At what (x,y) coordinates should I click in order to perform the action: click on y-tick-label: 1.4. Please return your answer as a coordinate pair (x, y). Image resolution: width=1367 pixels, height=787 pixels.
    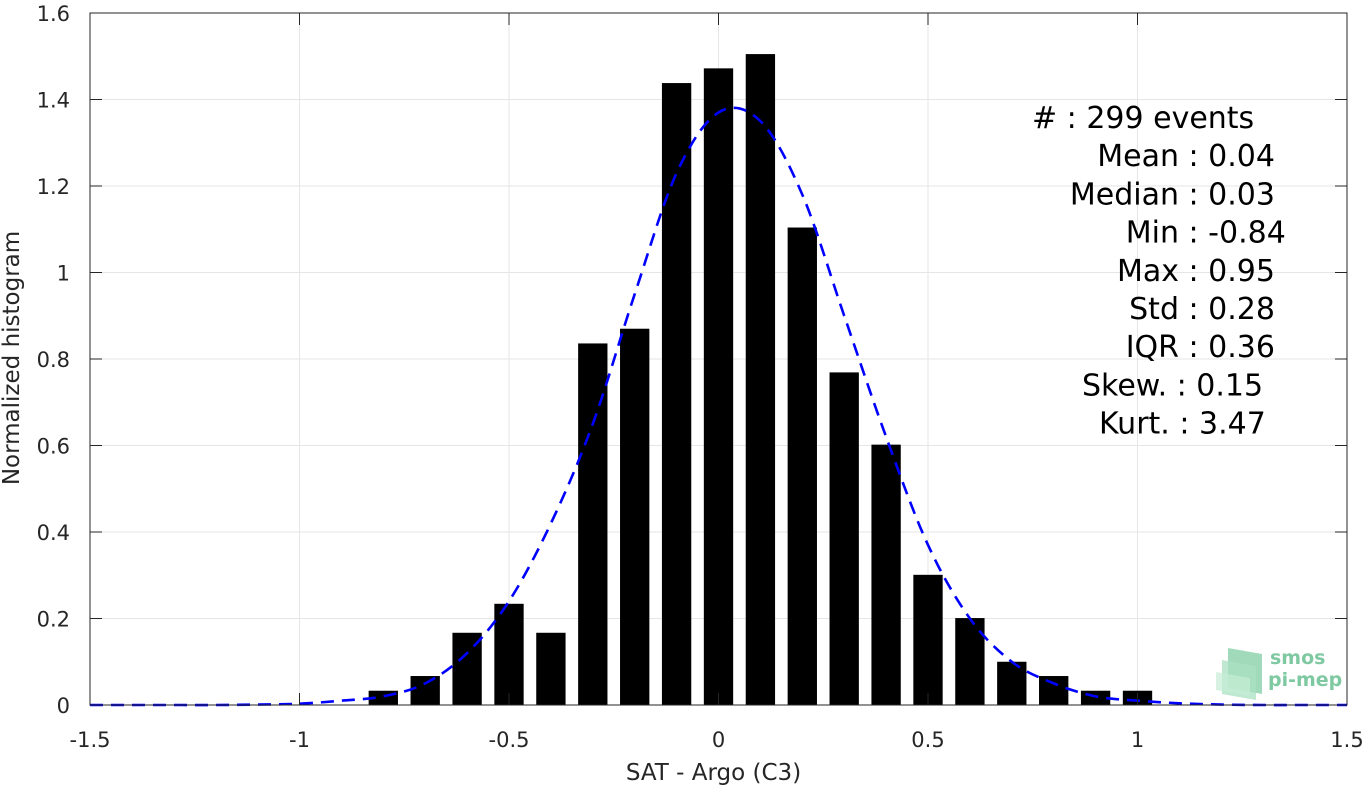
    Looking at the image, I should click on (53, 101).